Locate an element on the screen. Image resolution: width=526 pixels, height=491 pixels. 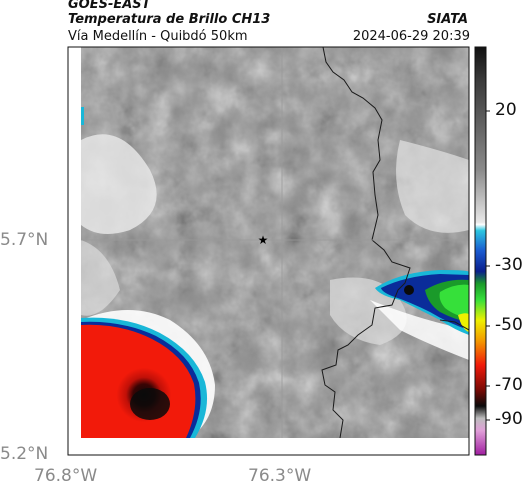
colorbar is located at coordinates (480, 251).